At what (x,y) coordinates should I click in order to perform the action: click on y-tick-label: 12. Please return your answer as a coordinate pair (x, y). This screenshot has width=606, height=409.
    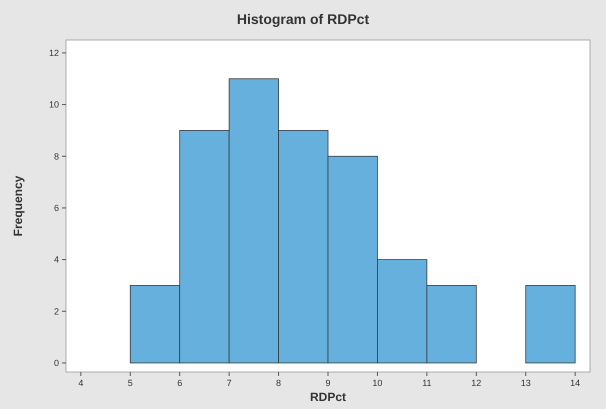
    Looking at the image, I should click on (53, 53).